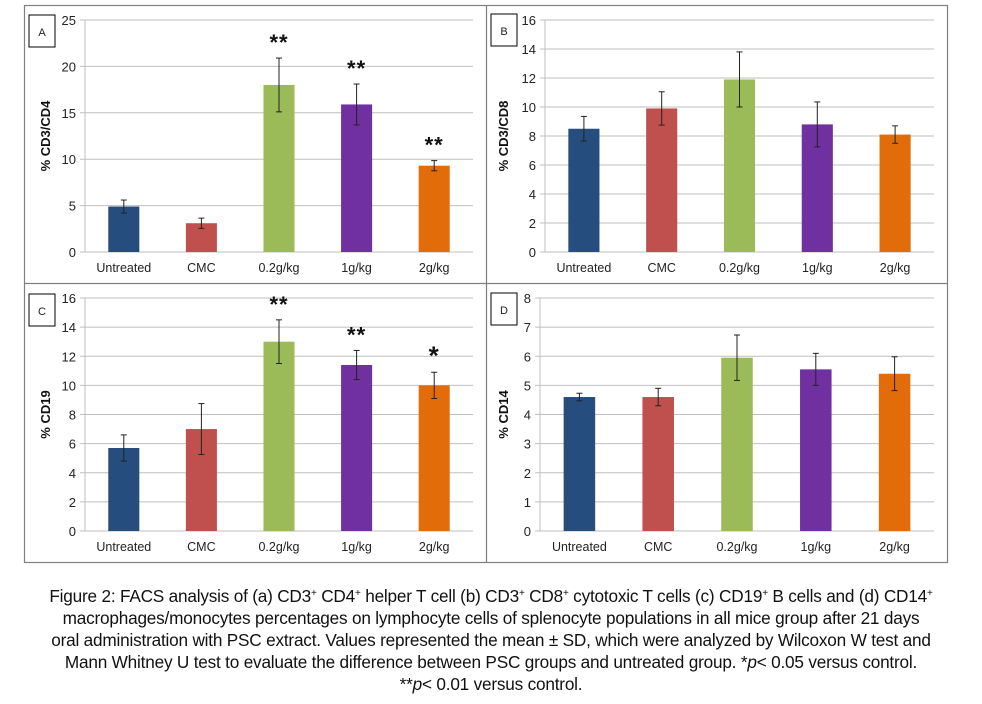 The image size is (982, 704). I want to click on y-tick-label: 3, so click(527, 444).